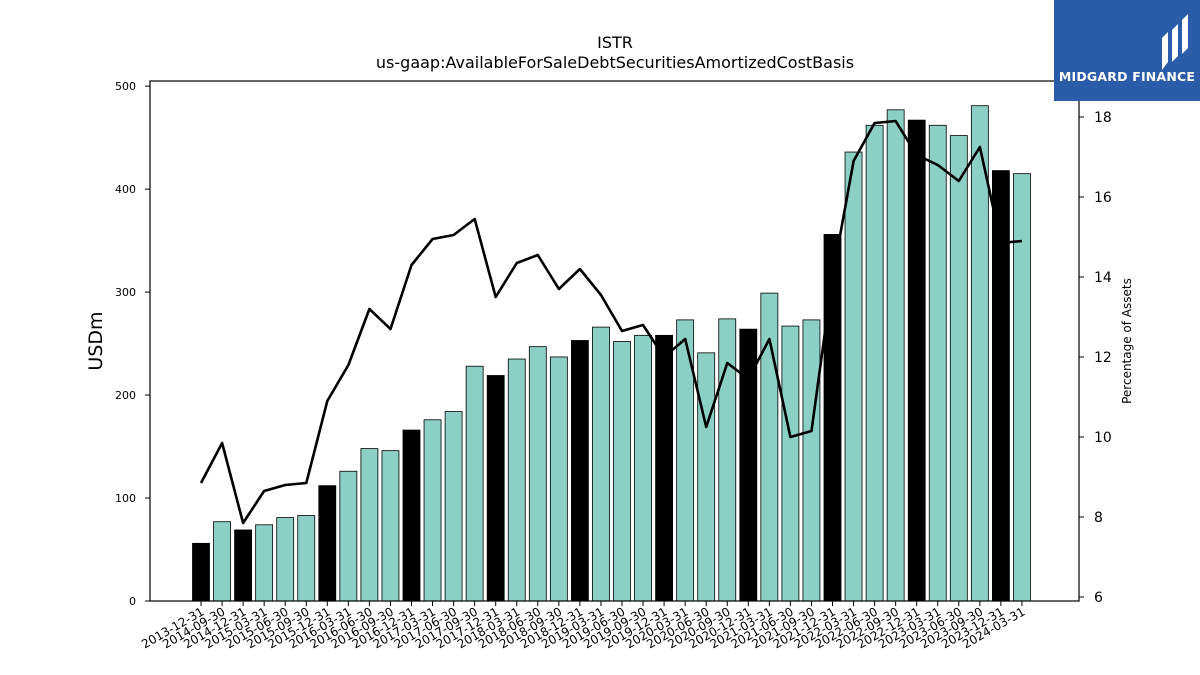  Describe the element at coordinates (615, 42) in the screenshot. I see `chart-title: ISTR` at that location.